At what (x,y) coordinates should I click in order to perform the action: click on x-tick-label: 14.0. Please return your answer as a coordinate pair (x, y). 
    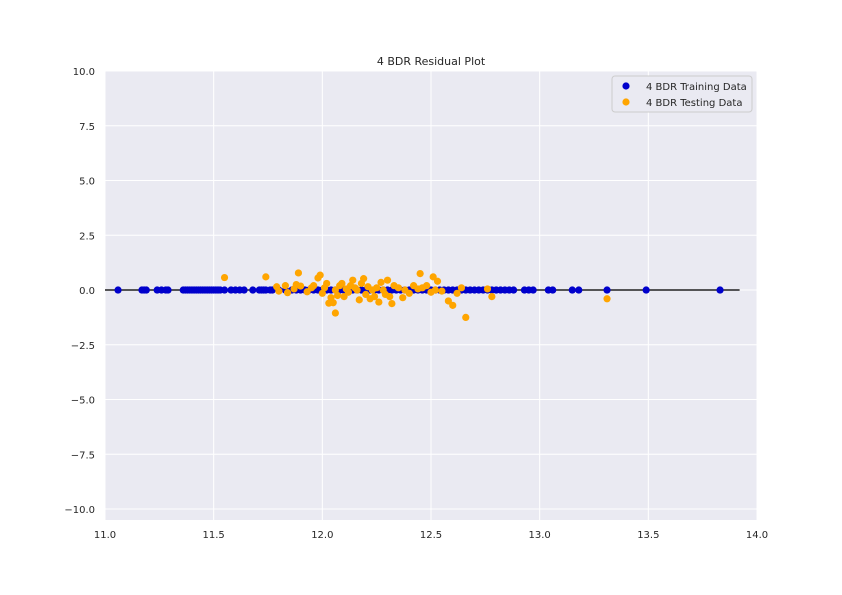
    Looking at the image, I should click on (757, 535).